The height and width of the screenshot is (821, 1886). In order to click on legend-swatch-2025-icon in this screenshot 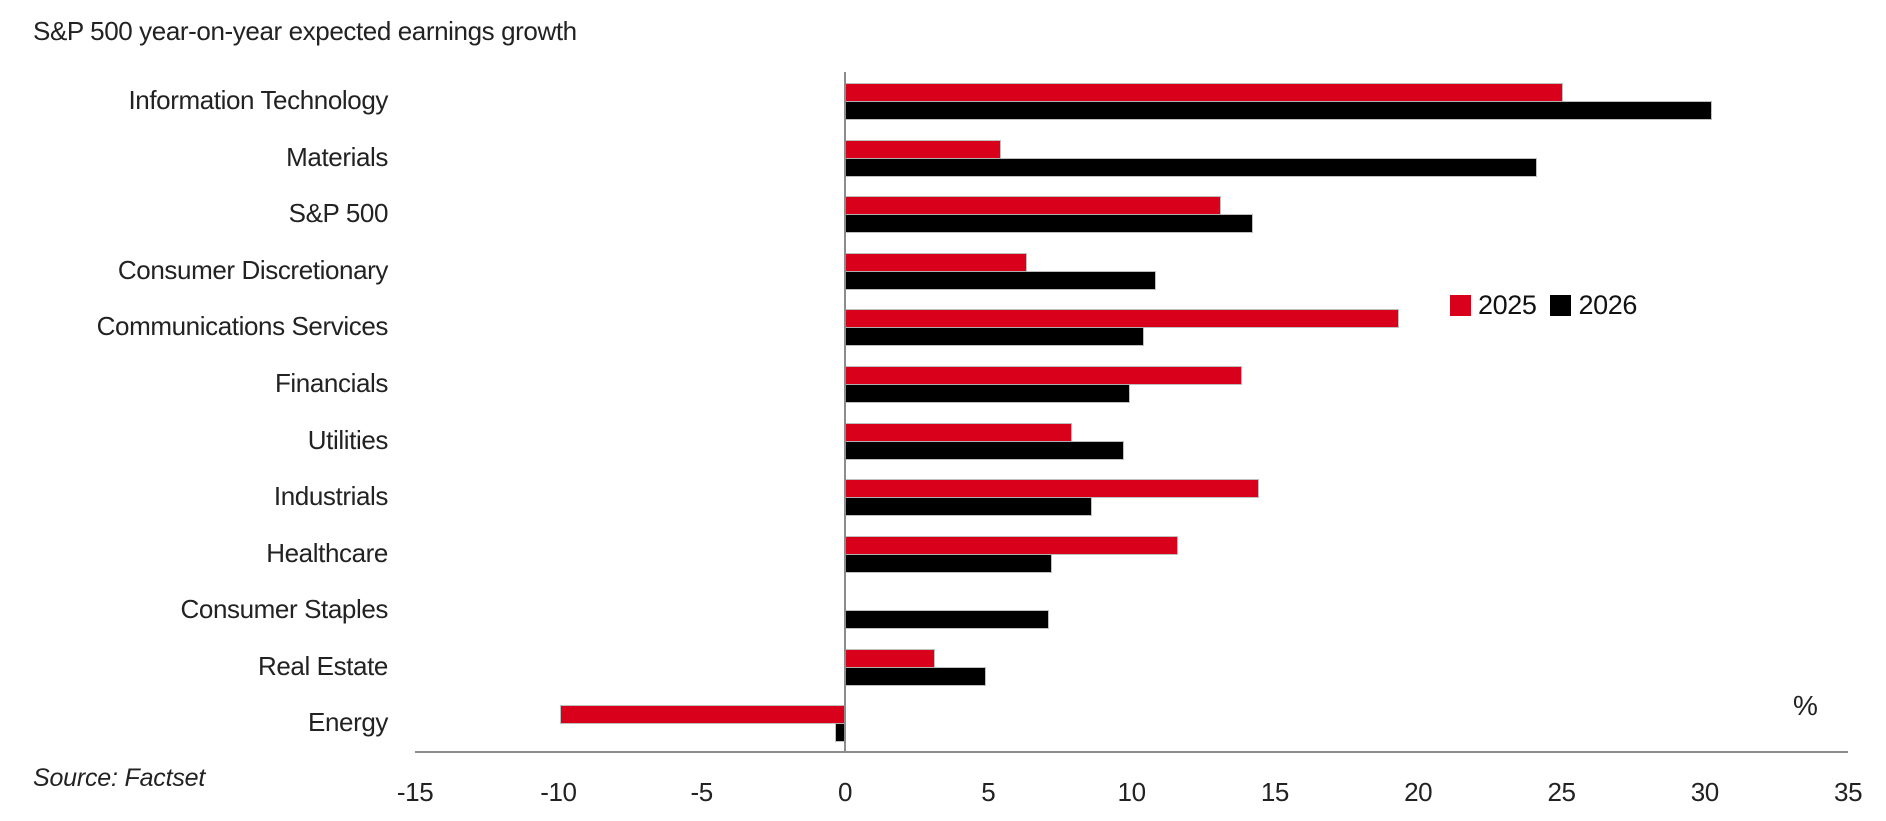, I will do `click(1460, 305)`.